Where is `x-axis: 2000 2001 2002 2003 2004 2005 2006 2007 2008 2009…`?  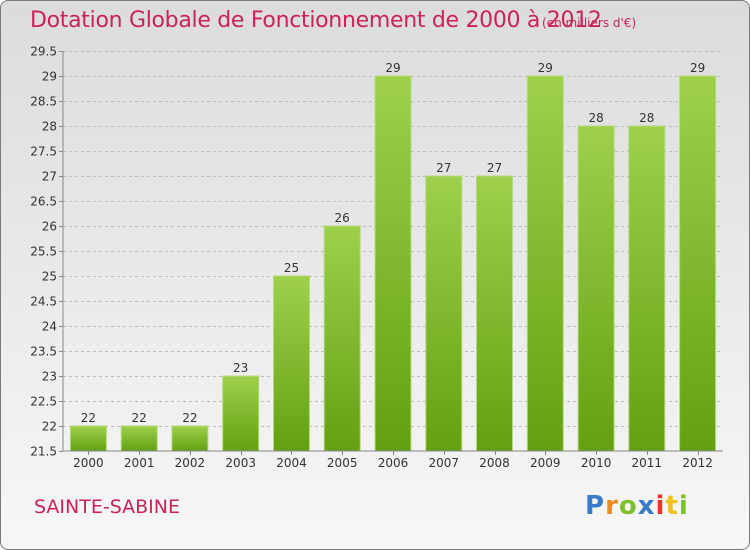
x-axis: 2000 2001 2002 2003 2004 2005 2006 2007 2008 2009… is located at coordinates (393, 460).